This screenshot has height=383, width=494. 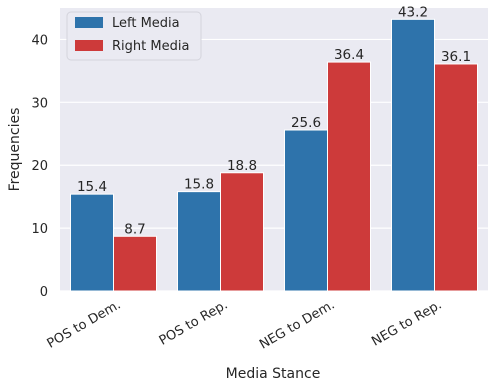 What do you see at coordinates (194, 322) in the screenshot?
I see `x-tick-label: POS to Rep.` at bounding box center [194, 322].